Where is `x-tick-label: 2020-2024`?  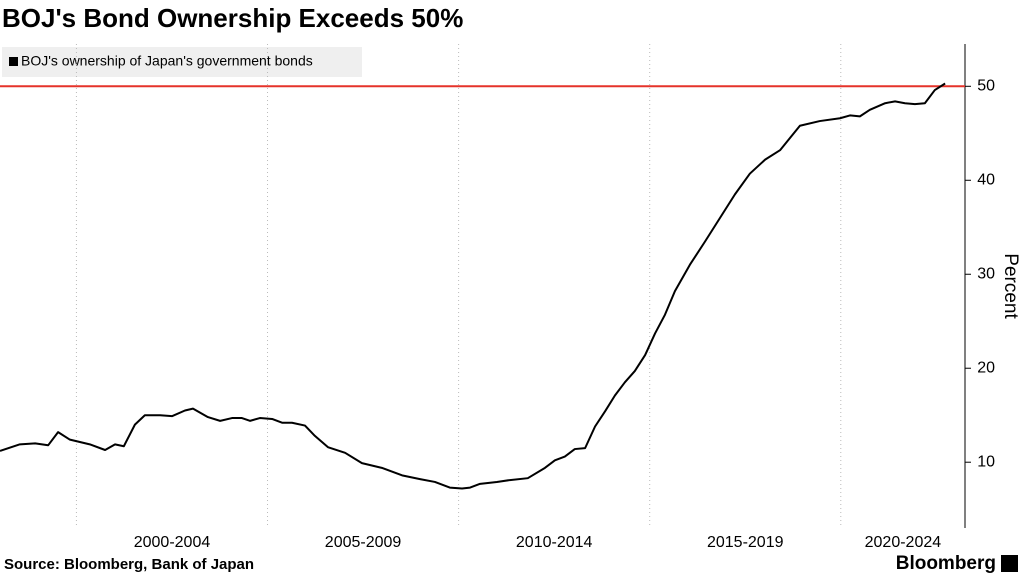 x-tick-label: 2020-2024 is located at coordinates (903, 542).